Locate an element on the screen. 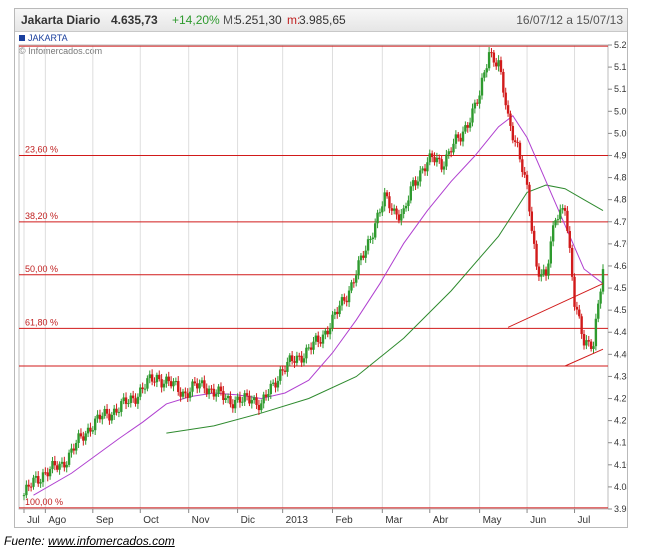 The height and width of the screenshot is (560, 662). fib-level-label: 38,20 % is located at coordinates (41, 216).